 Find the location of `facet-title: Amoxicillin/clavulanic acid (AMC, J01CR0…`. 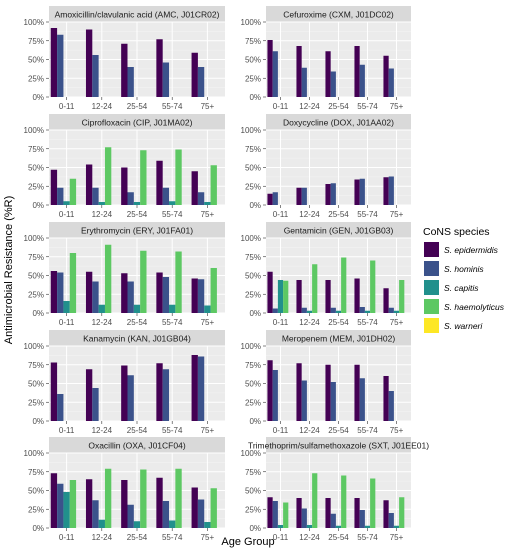

facet-title: Amoxicillin/clavulanic acid (AMC, J01CR0… is located at coordinates (137, 15).